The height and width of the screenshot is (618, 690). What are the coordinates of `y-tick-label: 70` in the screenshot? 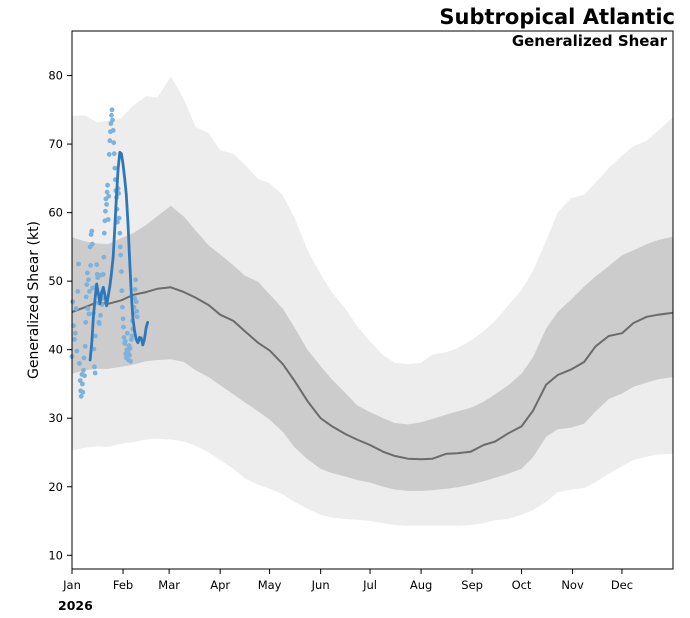 It's located at (55, 144).